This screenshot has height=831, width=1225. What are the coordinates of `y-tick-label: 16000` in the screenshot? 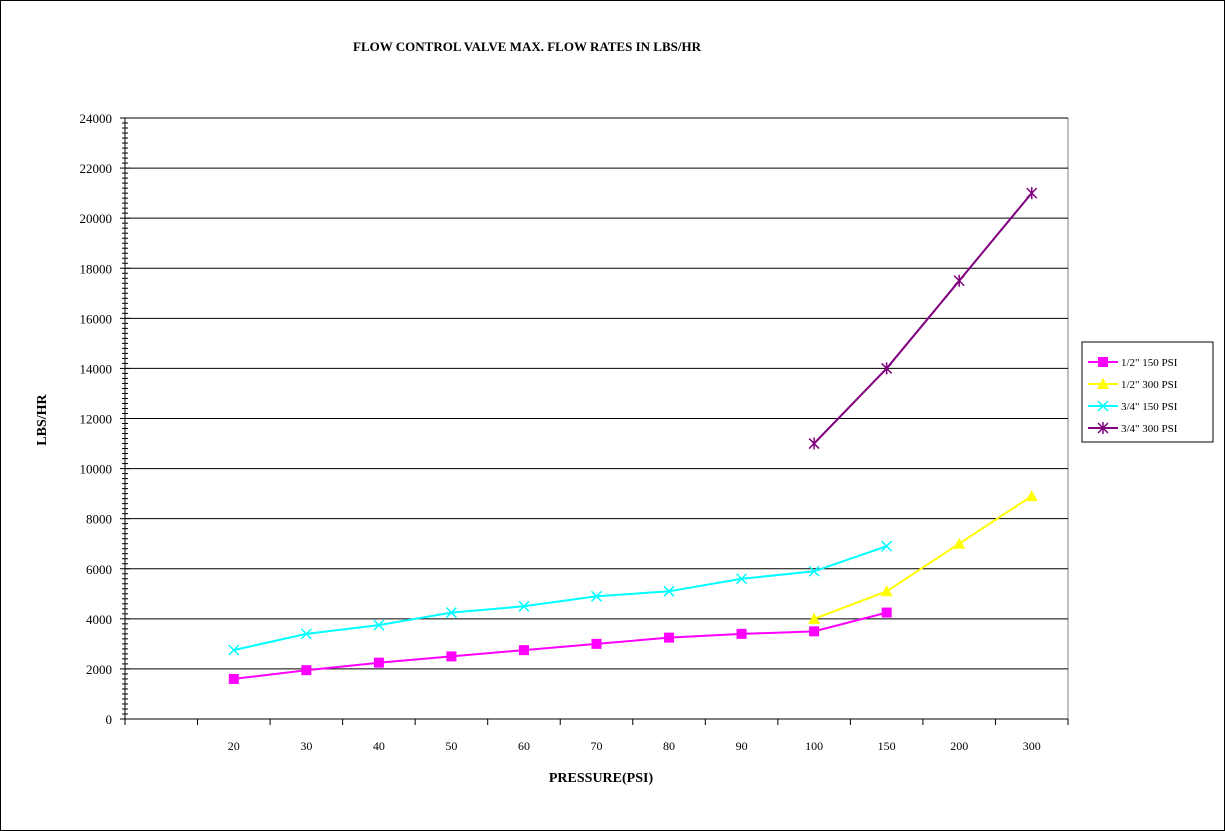 It's located at (96, 318).